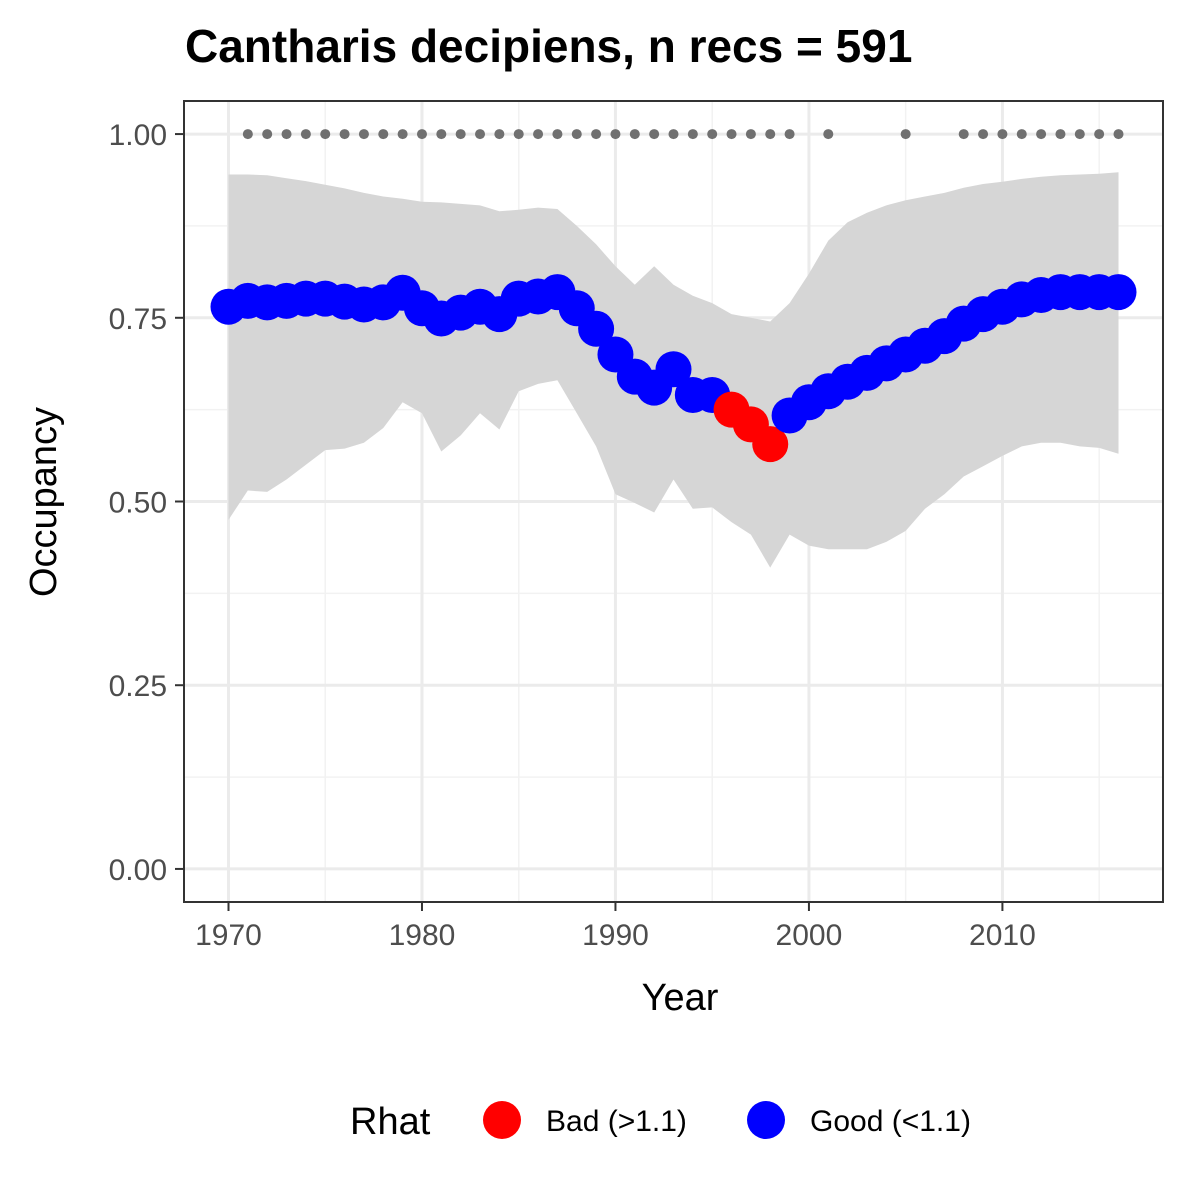  What do you see at coordinates (890, 1121) in the screenshot?
I see `legend-label-good: Good (<1.1)` at bounding box center [890, 1121].